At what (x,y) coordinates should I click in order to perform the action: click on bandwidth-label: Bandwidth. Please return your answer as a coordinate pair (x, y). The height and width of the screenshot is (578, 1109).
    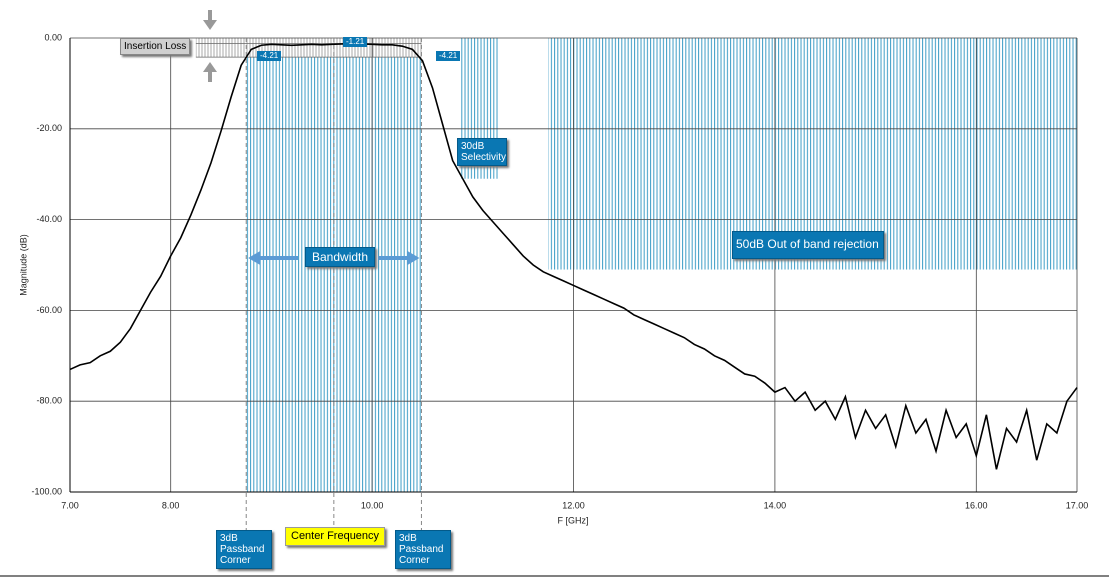
    Looking at the image, I should click on (340, 257).